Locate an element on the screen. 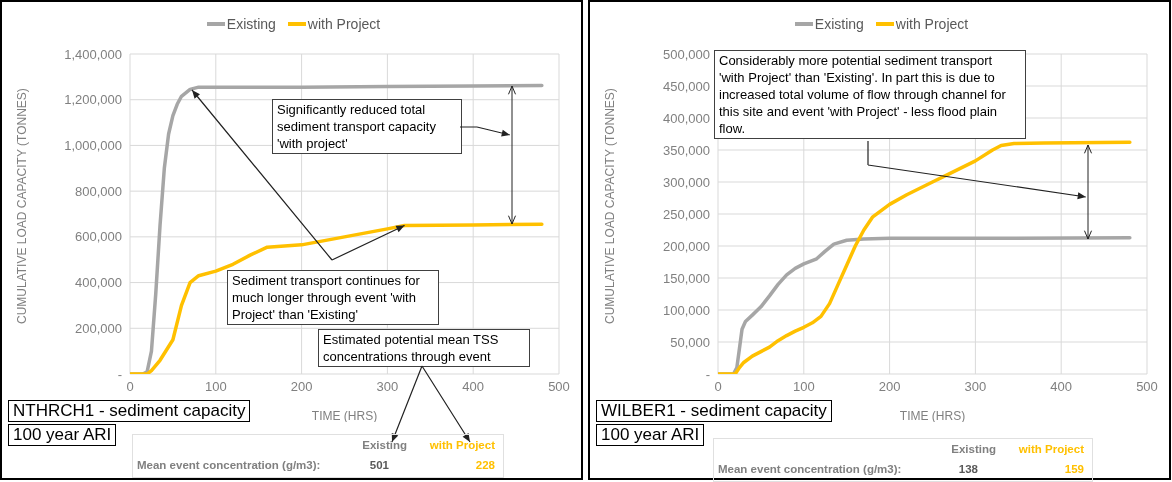 Image resolution: width=1172 pixels, height=482 pixels. y-tick-label: 450,000 is located at coordinates (686, 86).